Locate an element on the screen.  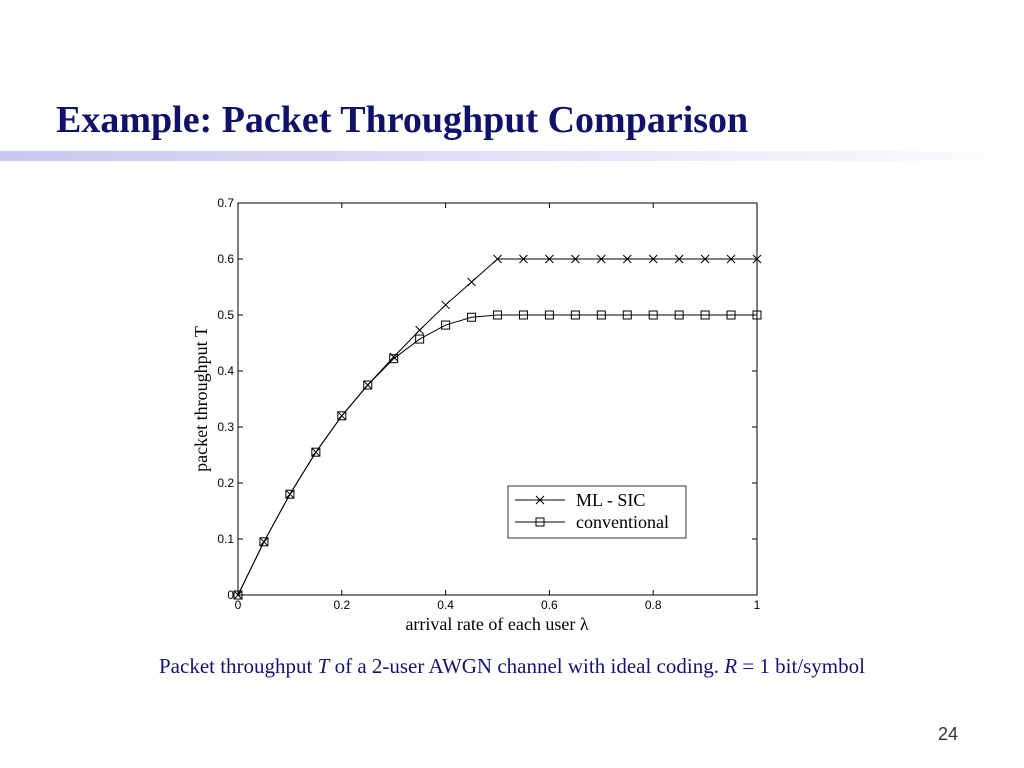
x-tick-label: 0.8 is located at coordinates (653, 605).